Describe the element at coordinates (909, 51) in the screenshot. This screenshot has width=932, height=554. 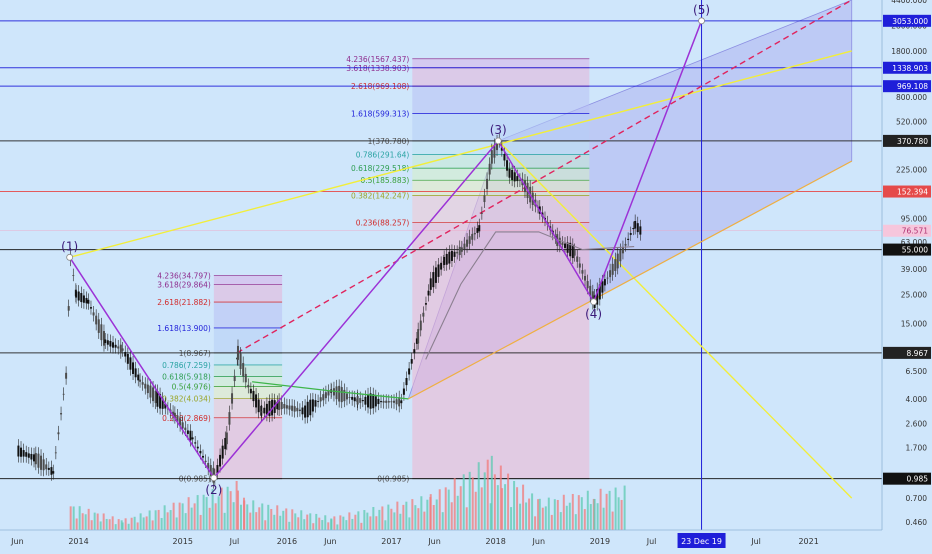
I see `y-tick-label: 1800.000` at that location.